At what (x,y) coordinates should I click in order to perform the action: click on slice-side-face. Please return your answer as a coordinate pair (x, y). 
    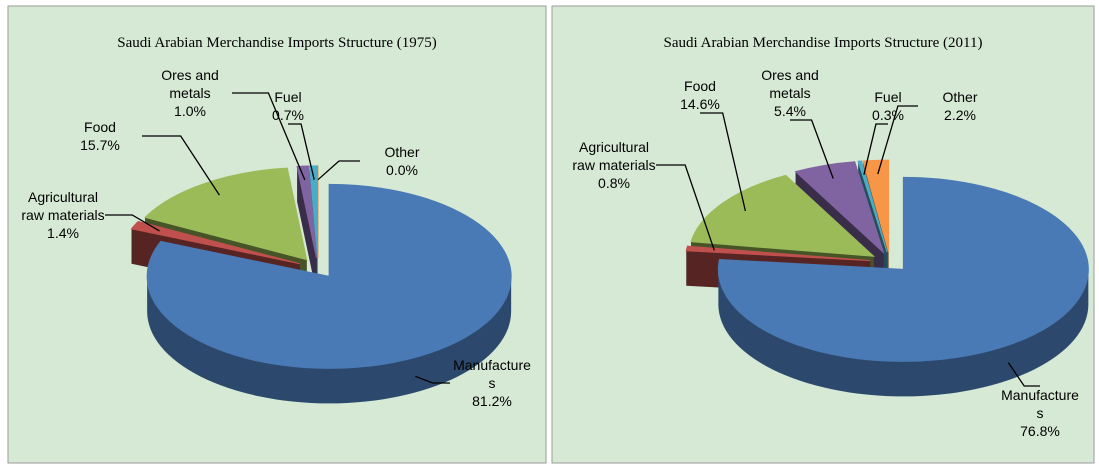
    Looking at the image, I should click on (307, 229).